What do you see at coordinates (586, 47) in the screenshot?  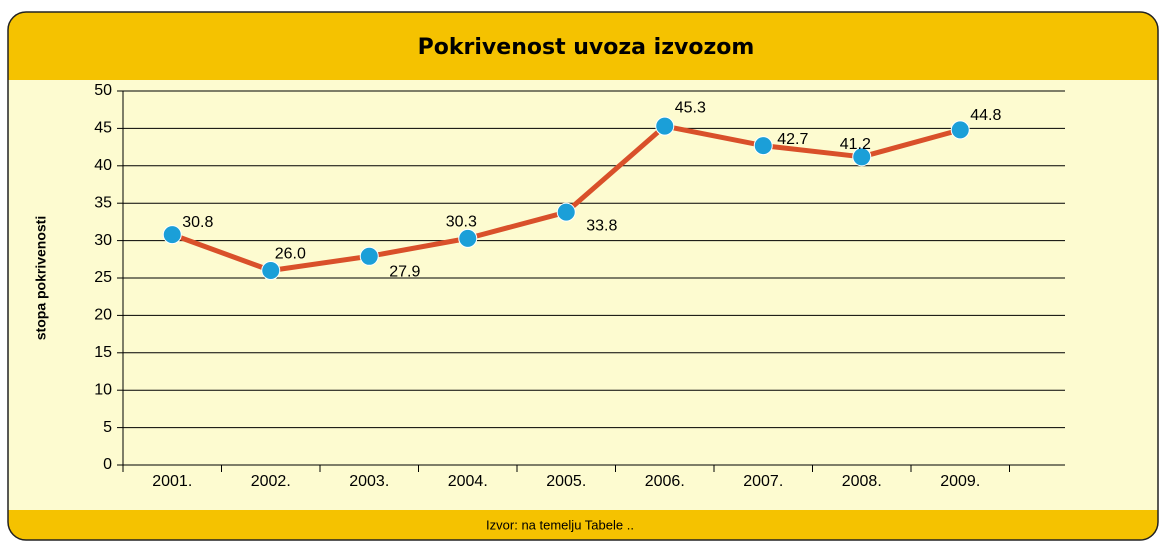 I see `chart-title: Pokrivenost uvoza izvozom` at bounding box center [586, 47].